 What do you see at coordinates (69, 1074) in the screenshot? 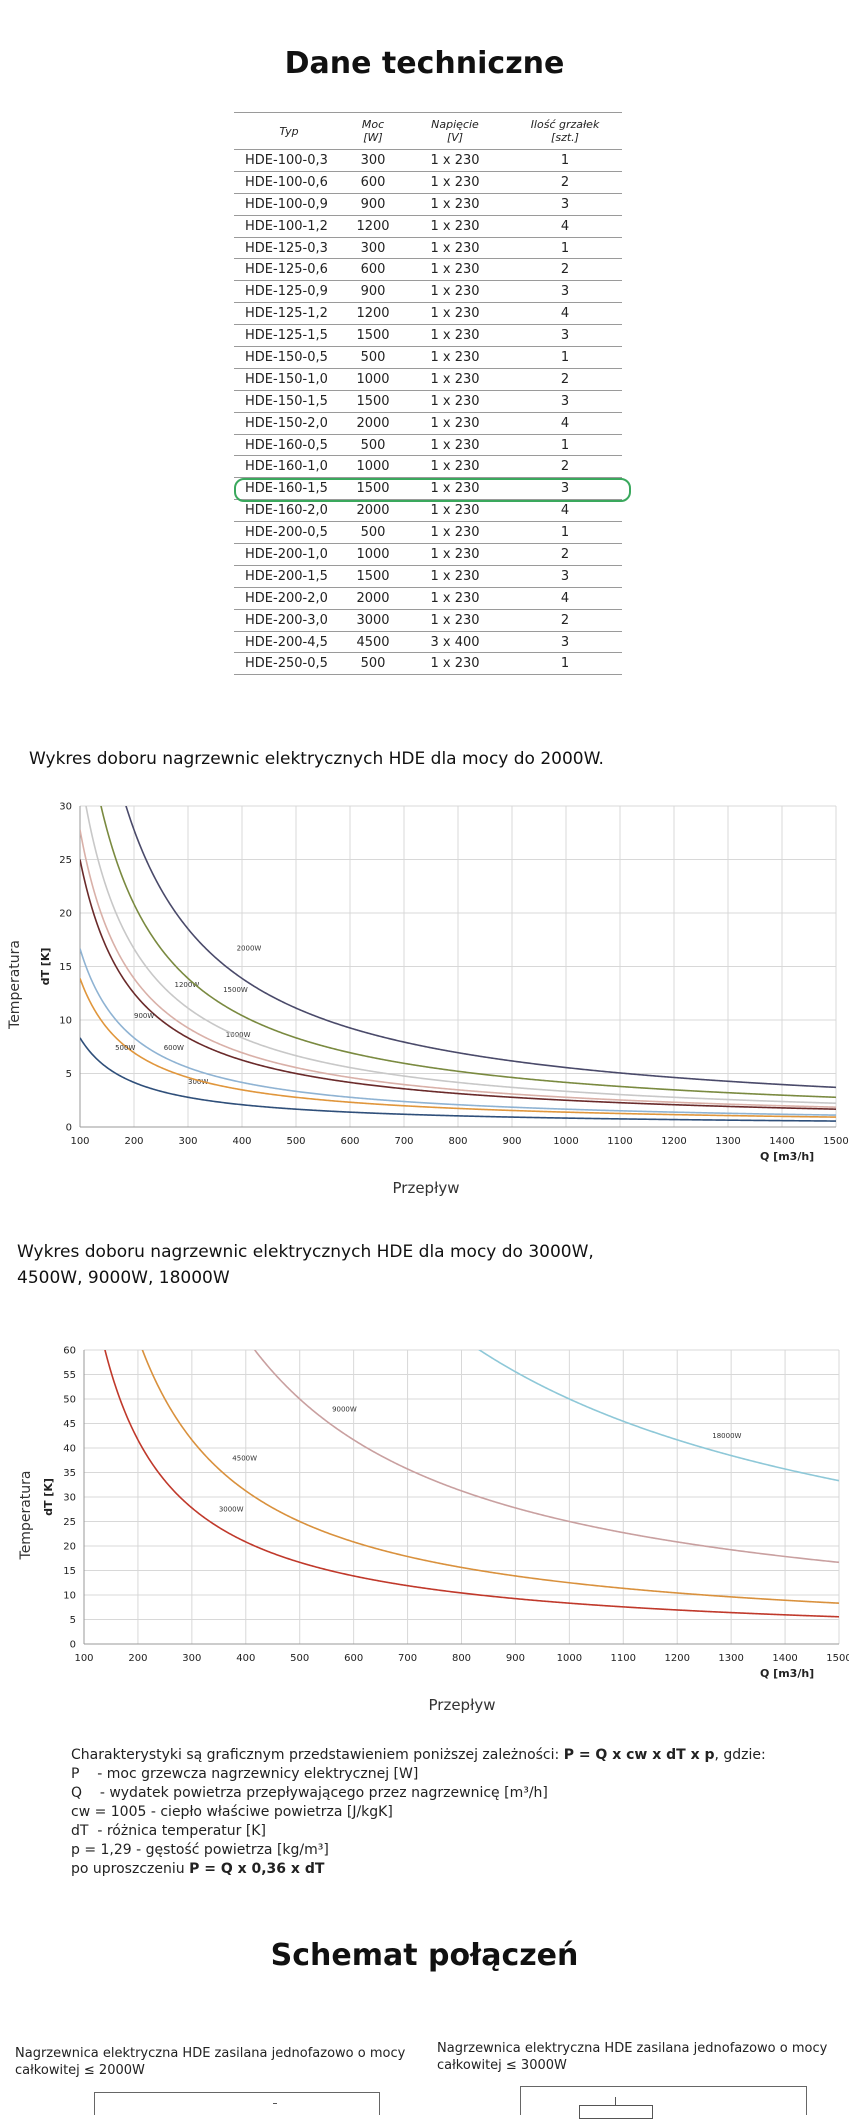
I see `y-tick-label: 5` at bounding box center [69, 1074].